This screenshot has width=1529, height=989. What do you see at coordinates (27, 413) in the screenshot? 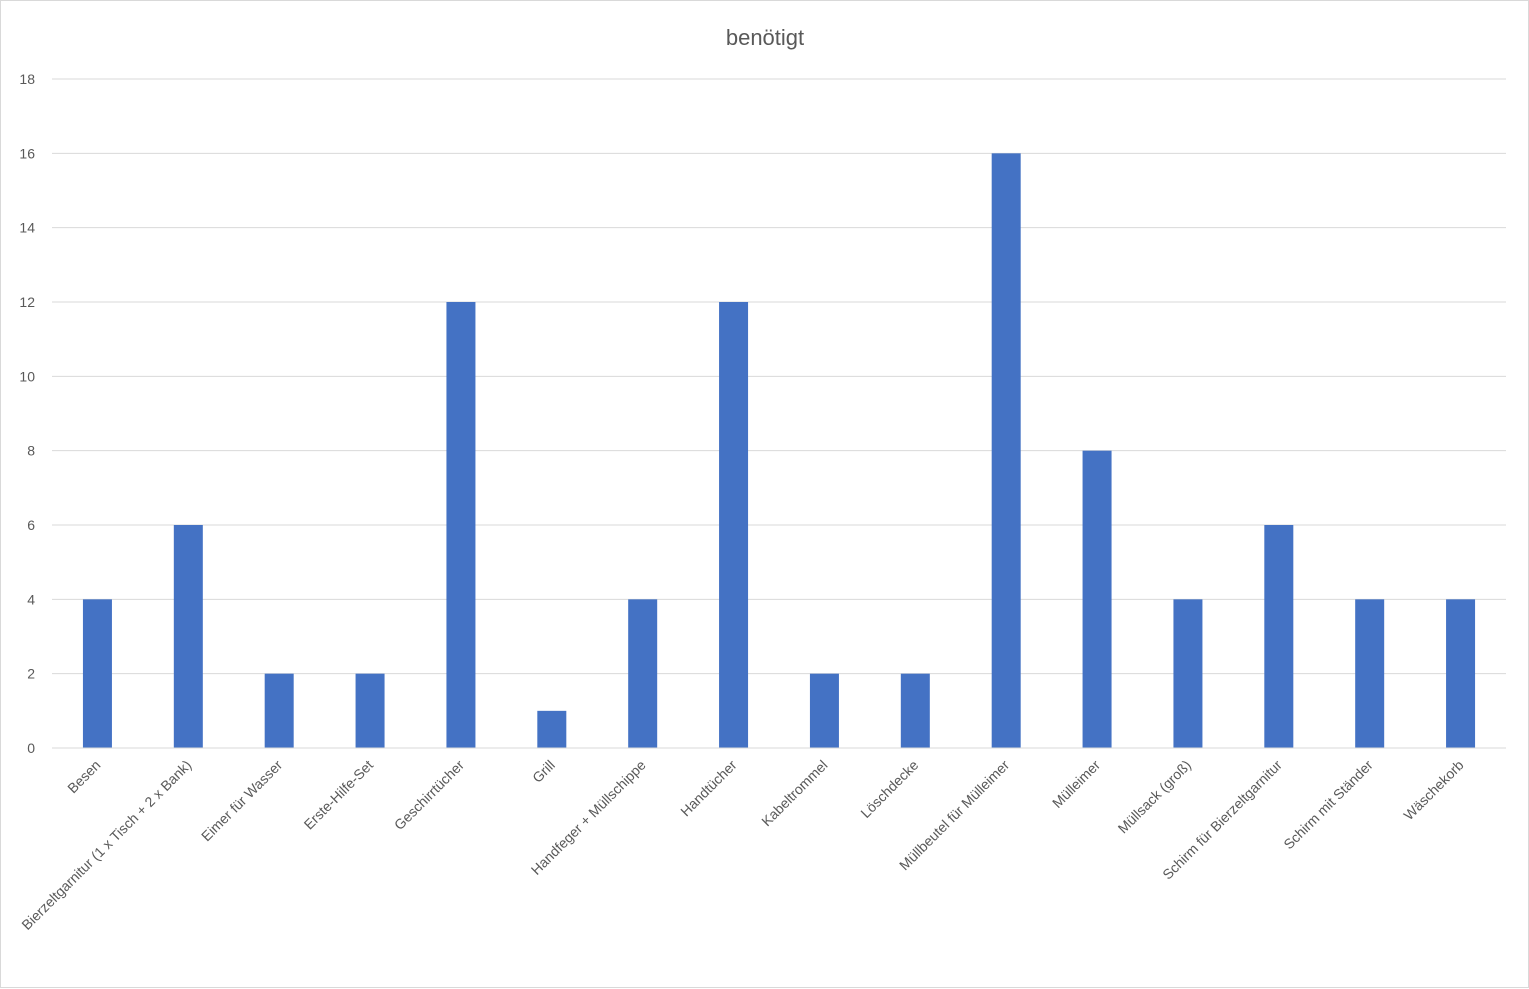
I see `y-axis-tick-labels: 0 2 4 6 8 10 12 14 16 18` at bounding box center [27, 413].